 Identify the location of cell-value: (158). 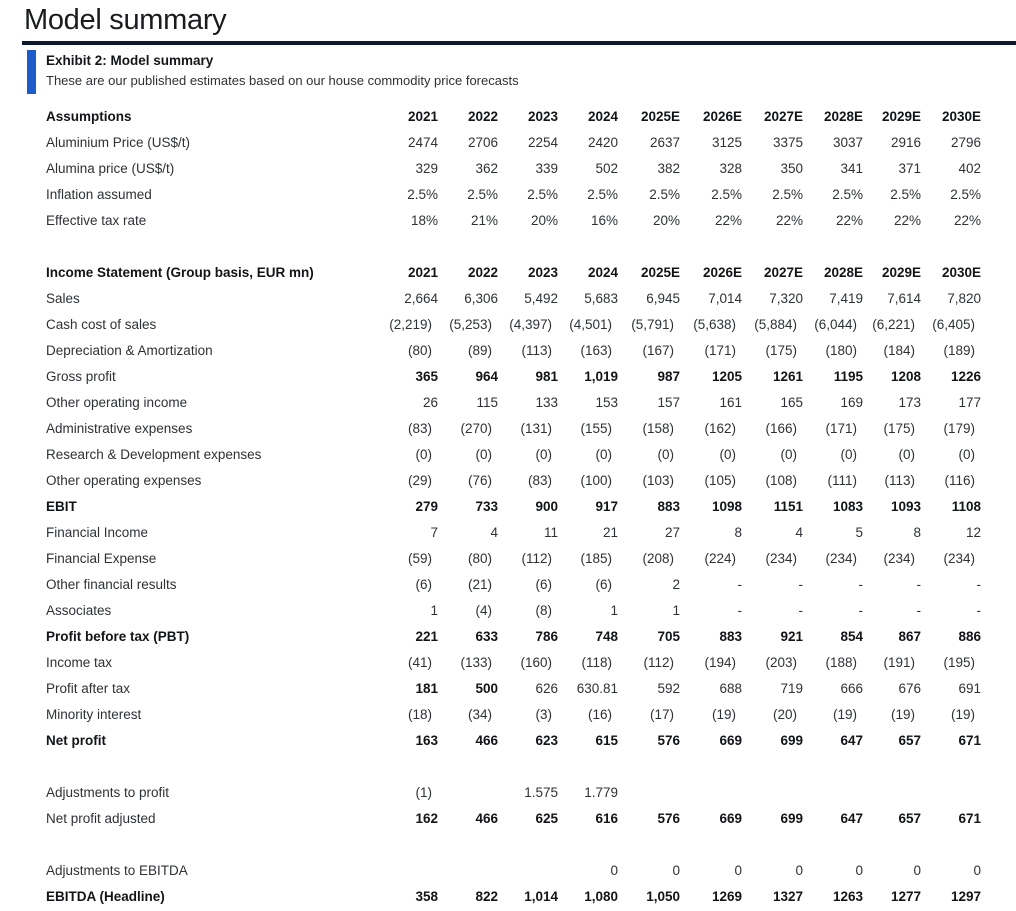
(658, 428).